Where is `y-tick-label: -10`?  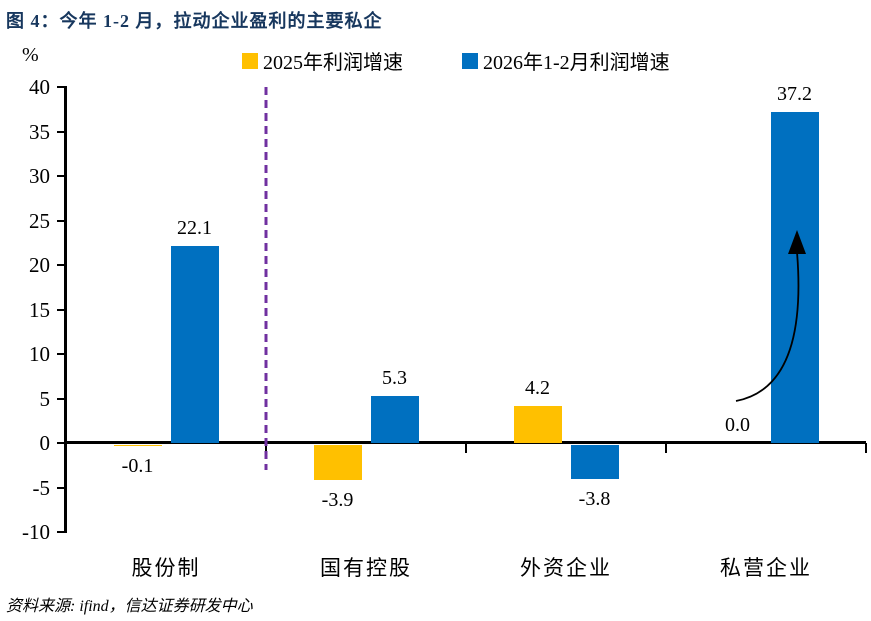 y-tick-label: -10 is located at coordinates (36, 532).